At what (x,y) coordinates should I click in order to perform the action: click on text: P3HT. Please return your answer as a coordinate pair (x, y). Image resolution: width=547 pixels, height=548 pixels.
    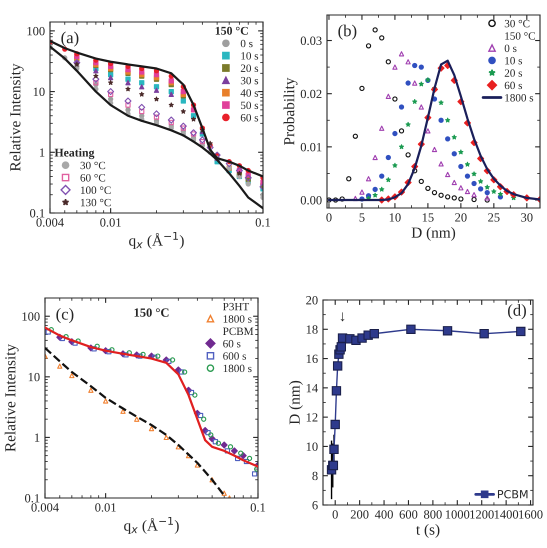
    Looking at the image, I should click on (236, 306).